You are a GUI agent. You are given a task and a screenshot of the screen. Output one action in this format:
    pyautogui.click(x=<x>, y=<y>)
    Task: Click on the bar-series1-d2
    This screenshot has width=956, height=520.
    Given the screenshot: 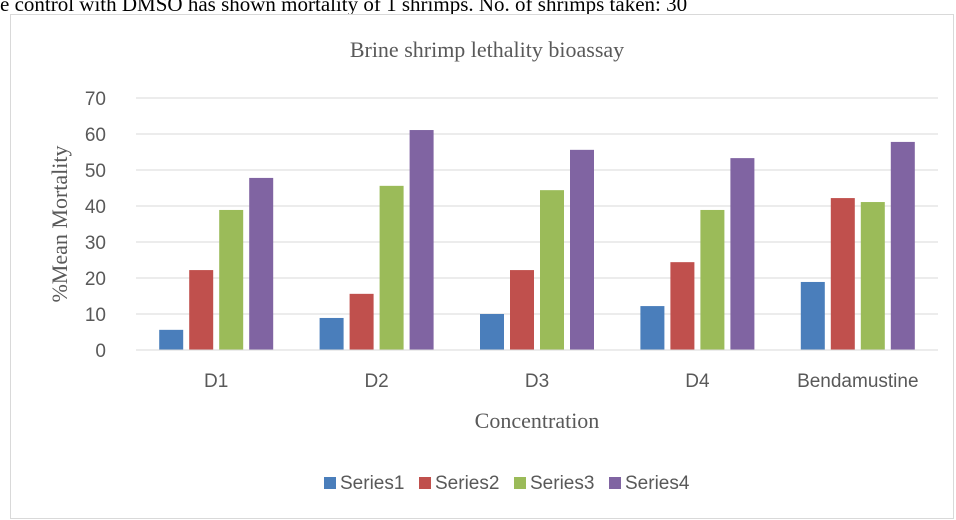 What is the action you would take?
    pyautogui.click(x=331, y=333)
    